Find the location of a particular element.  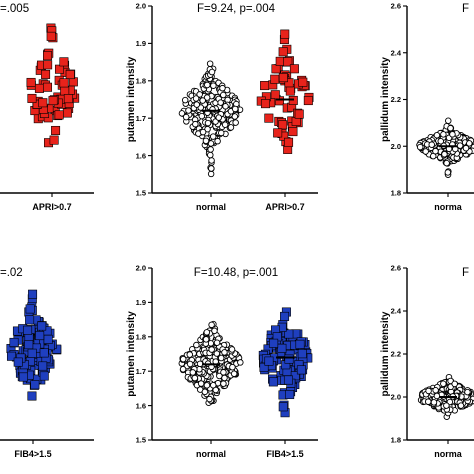

panel-top-left: =.005 APRI>0.7 is located at coordinates (47, 107).